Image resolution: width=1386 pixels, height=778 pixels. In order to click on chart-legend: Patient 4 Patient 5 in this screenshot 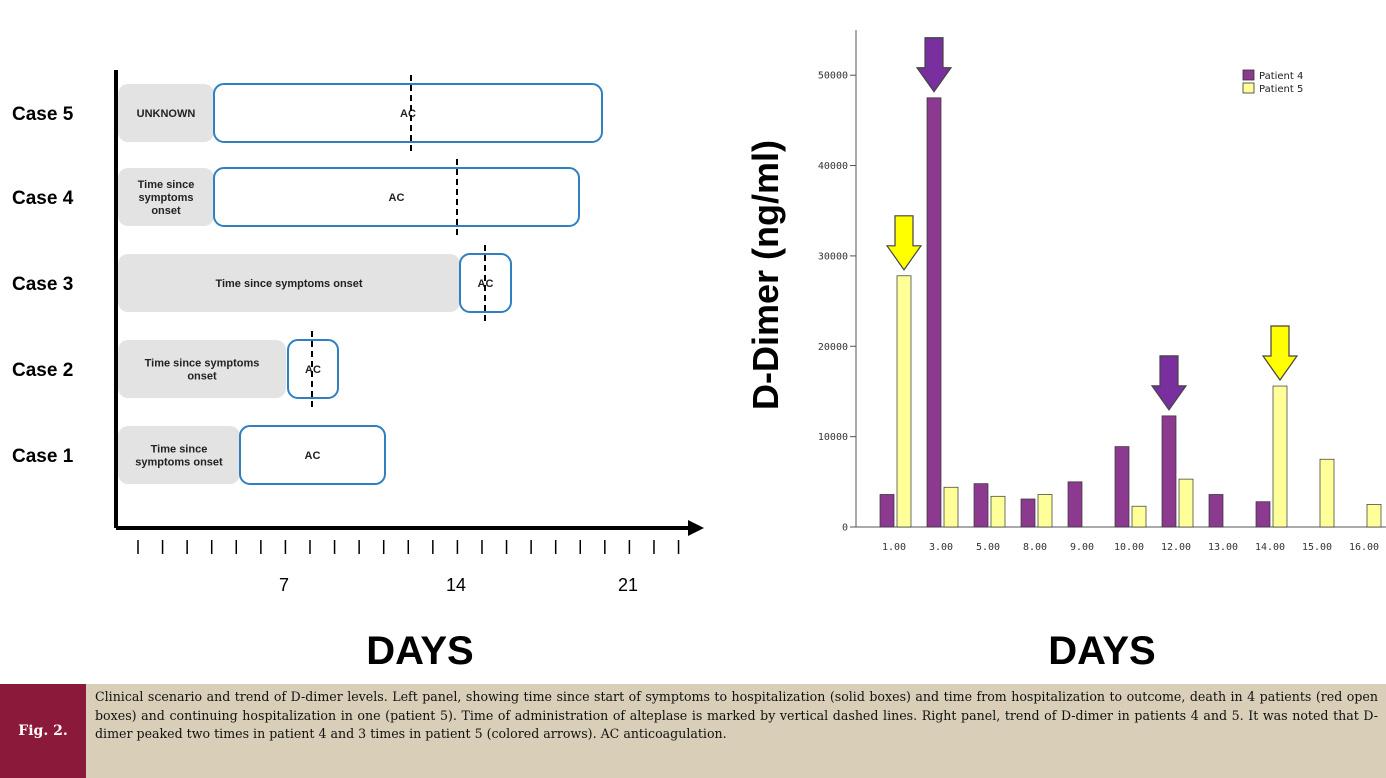, I will do `click(1272, 82)`.